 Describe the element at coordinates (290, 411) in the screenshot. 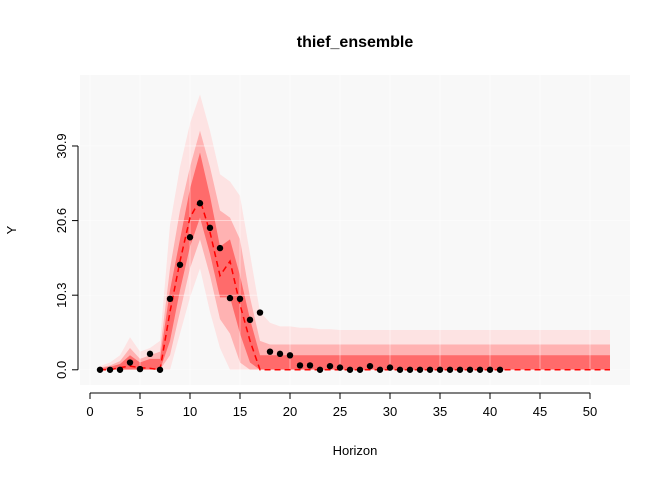

I see `x-tick-label: 20` at that location.